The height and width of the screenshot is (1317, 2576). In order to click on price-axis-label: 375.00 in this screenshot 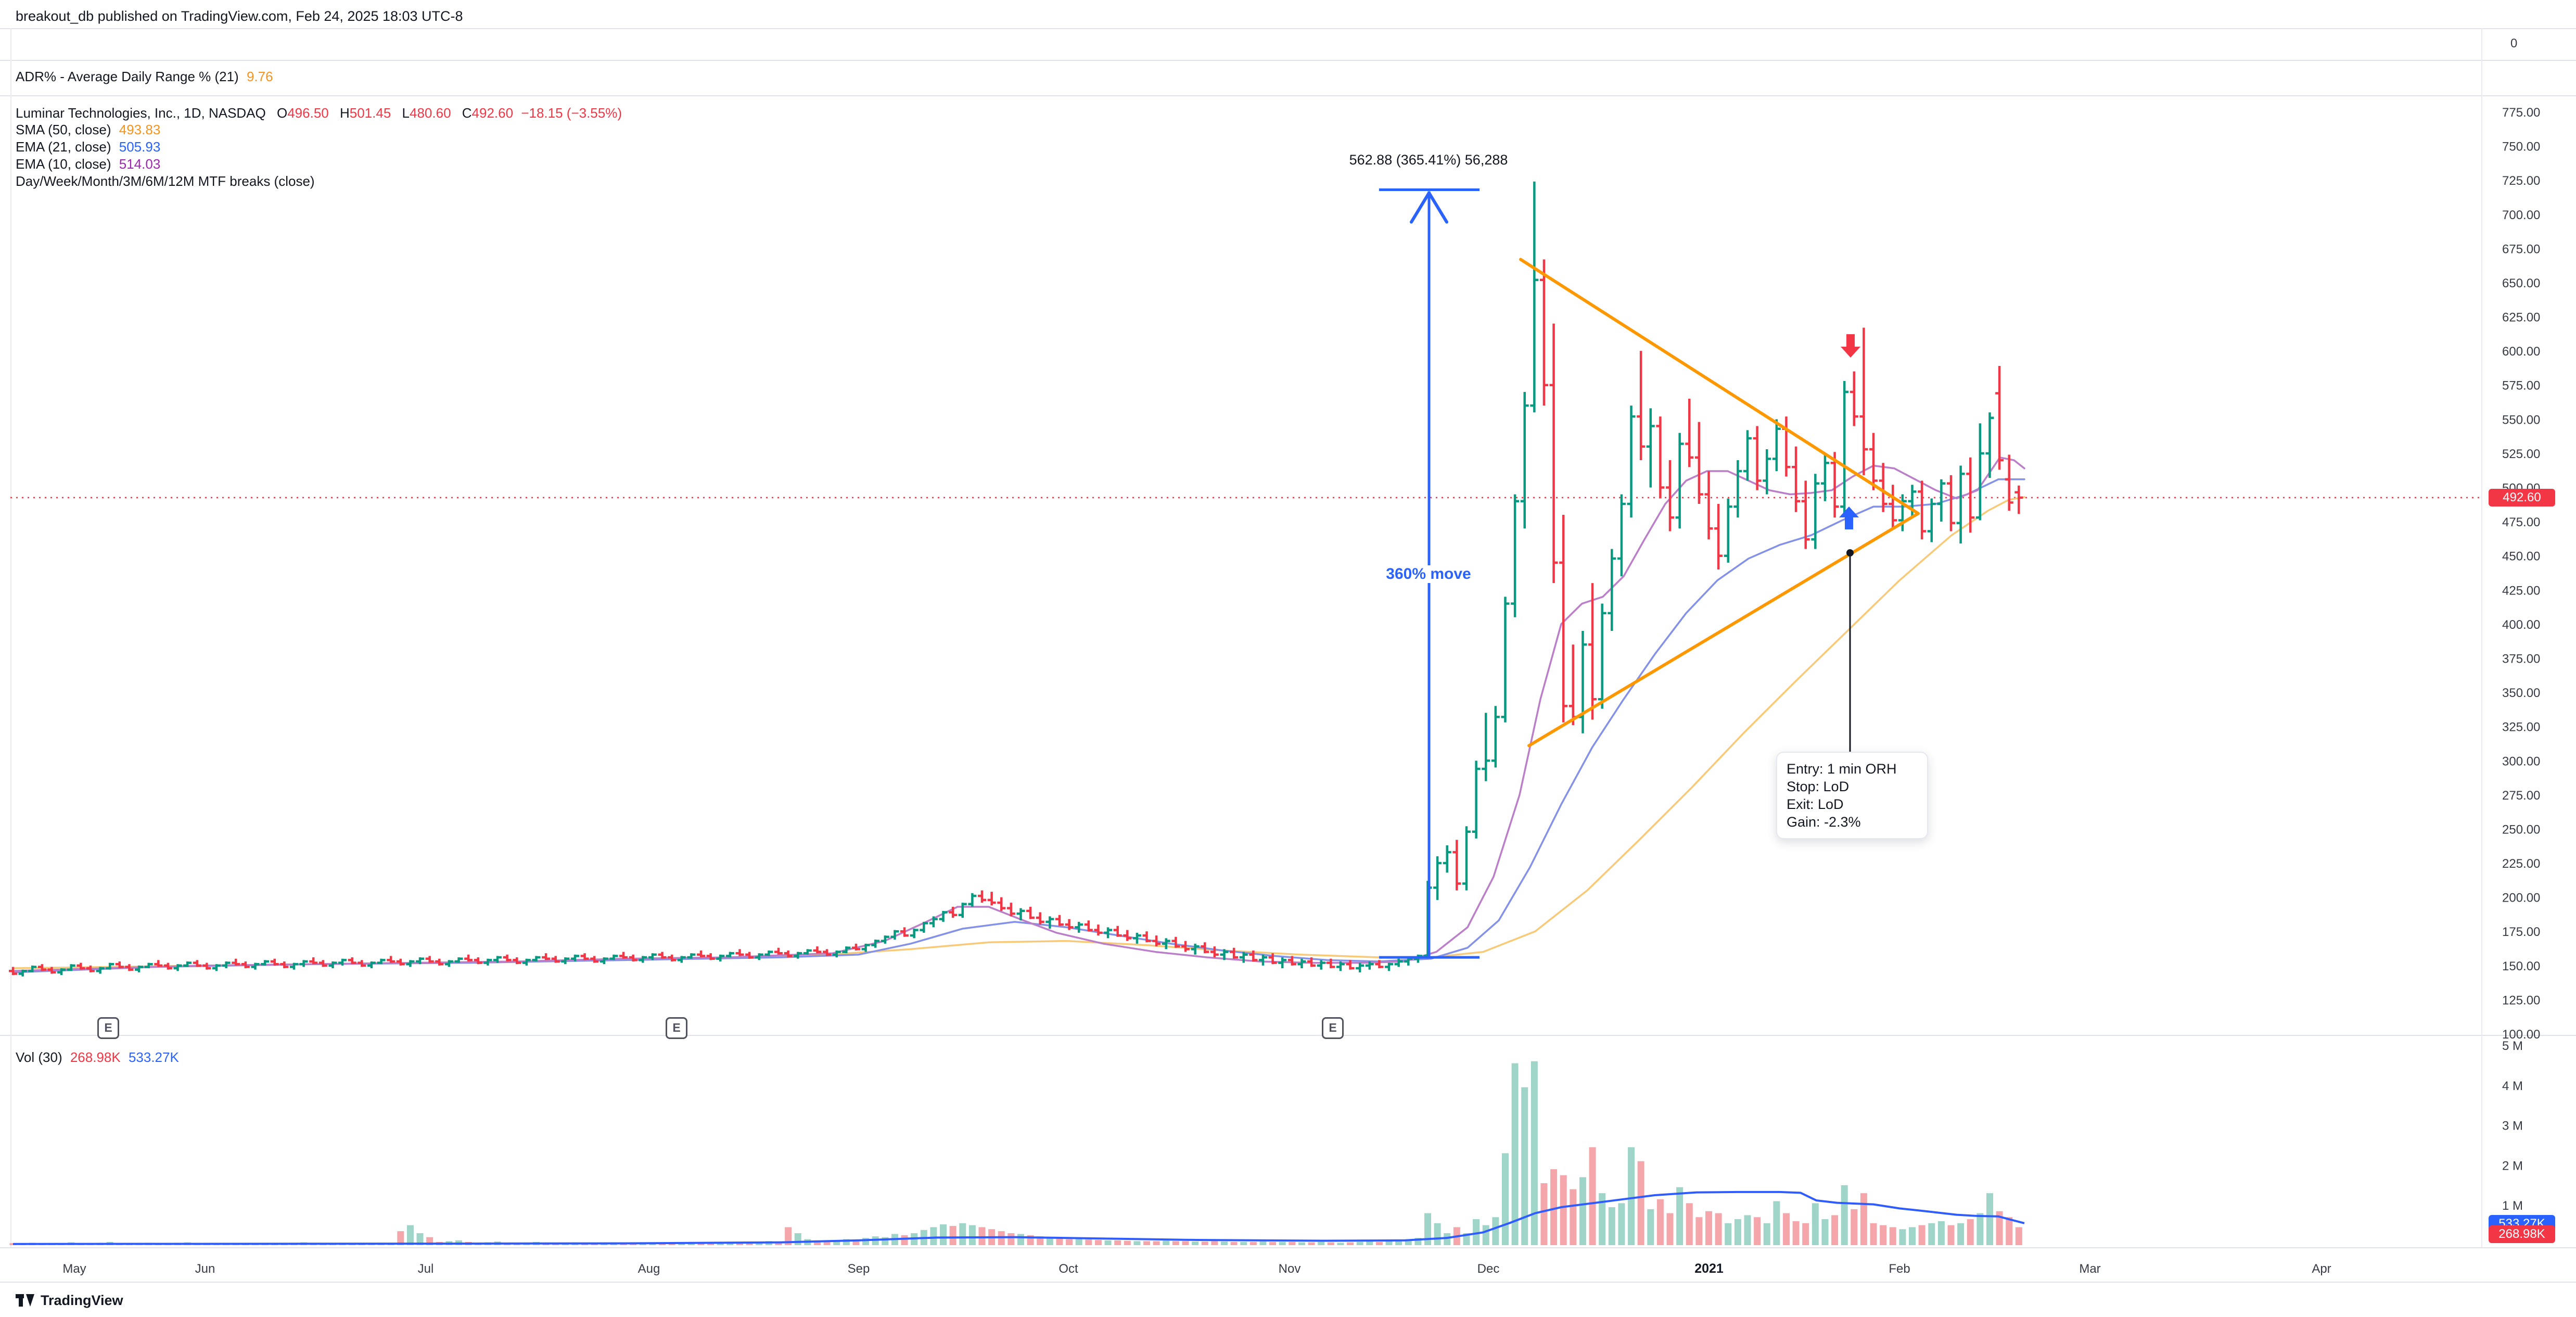, I will do `click(2521, 659)`.